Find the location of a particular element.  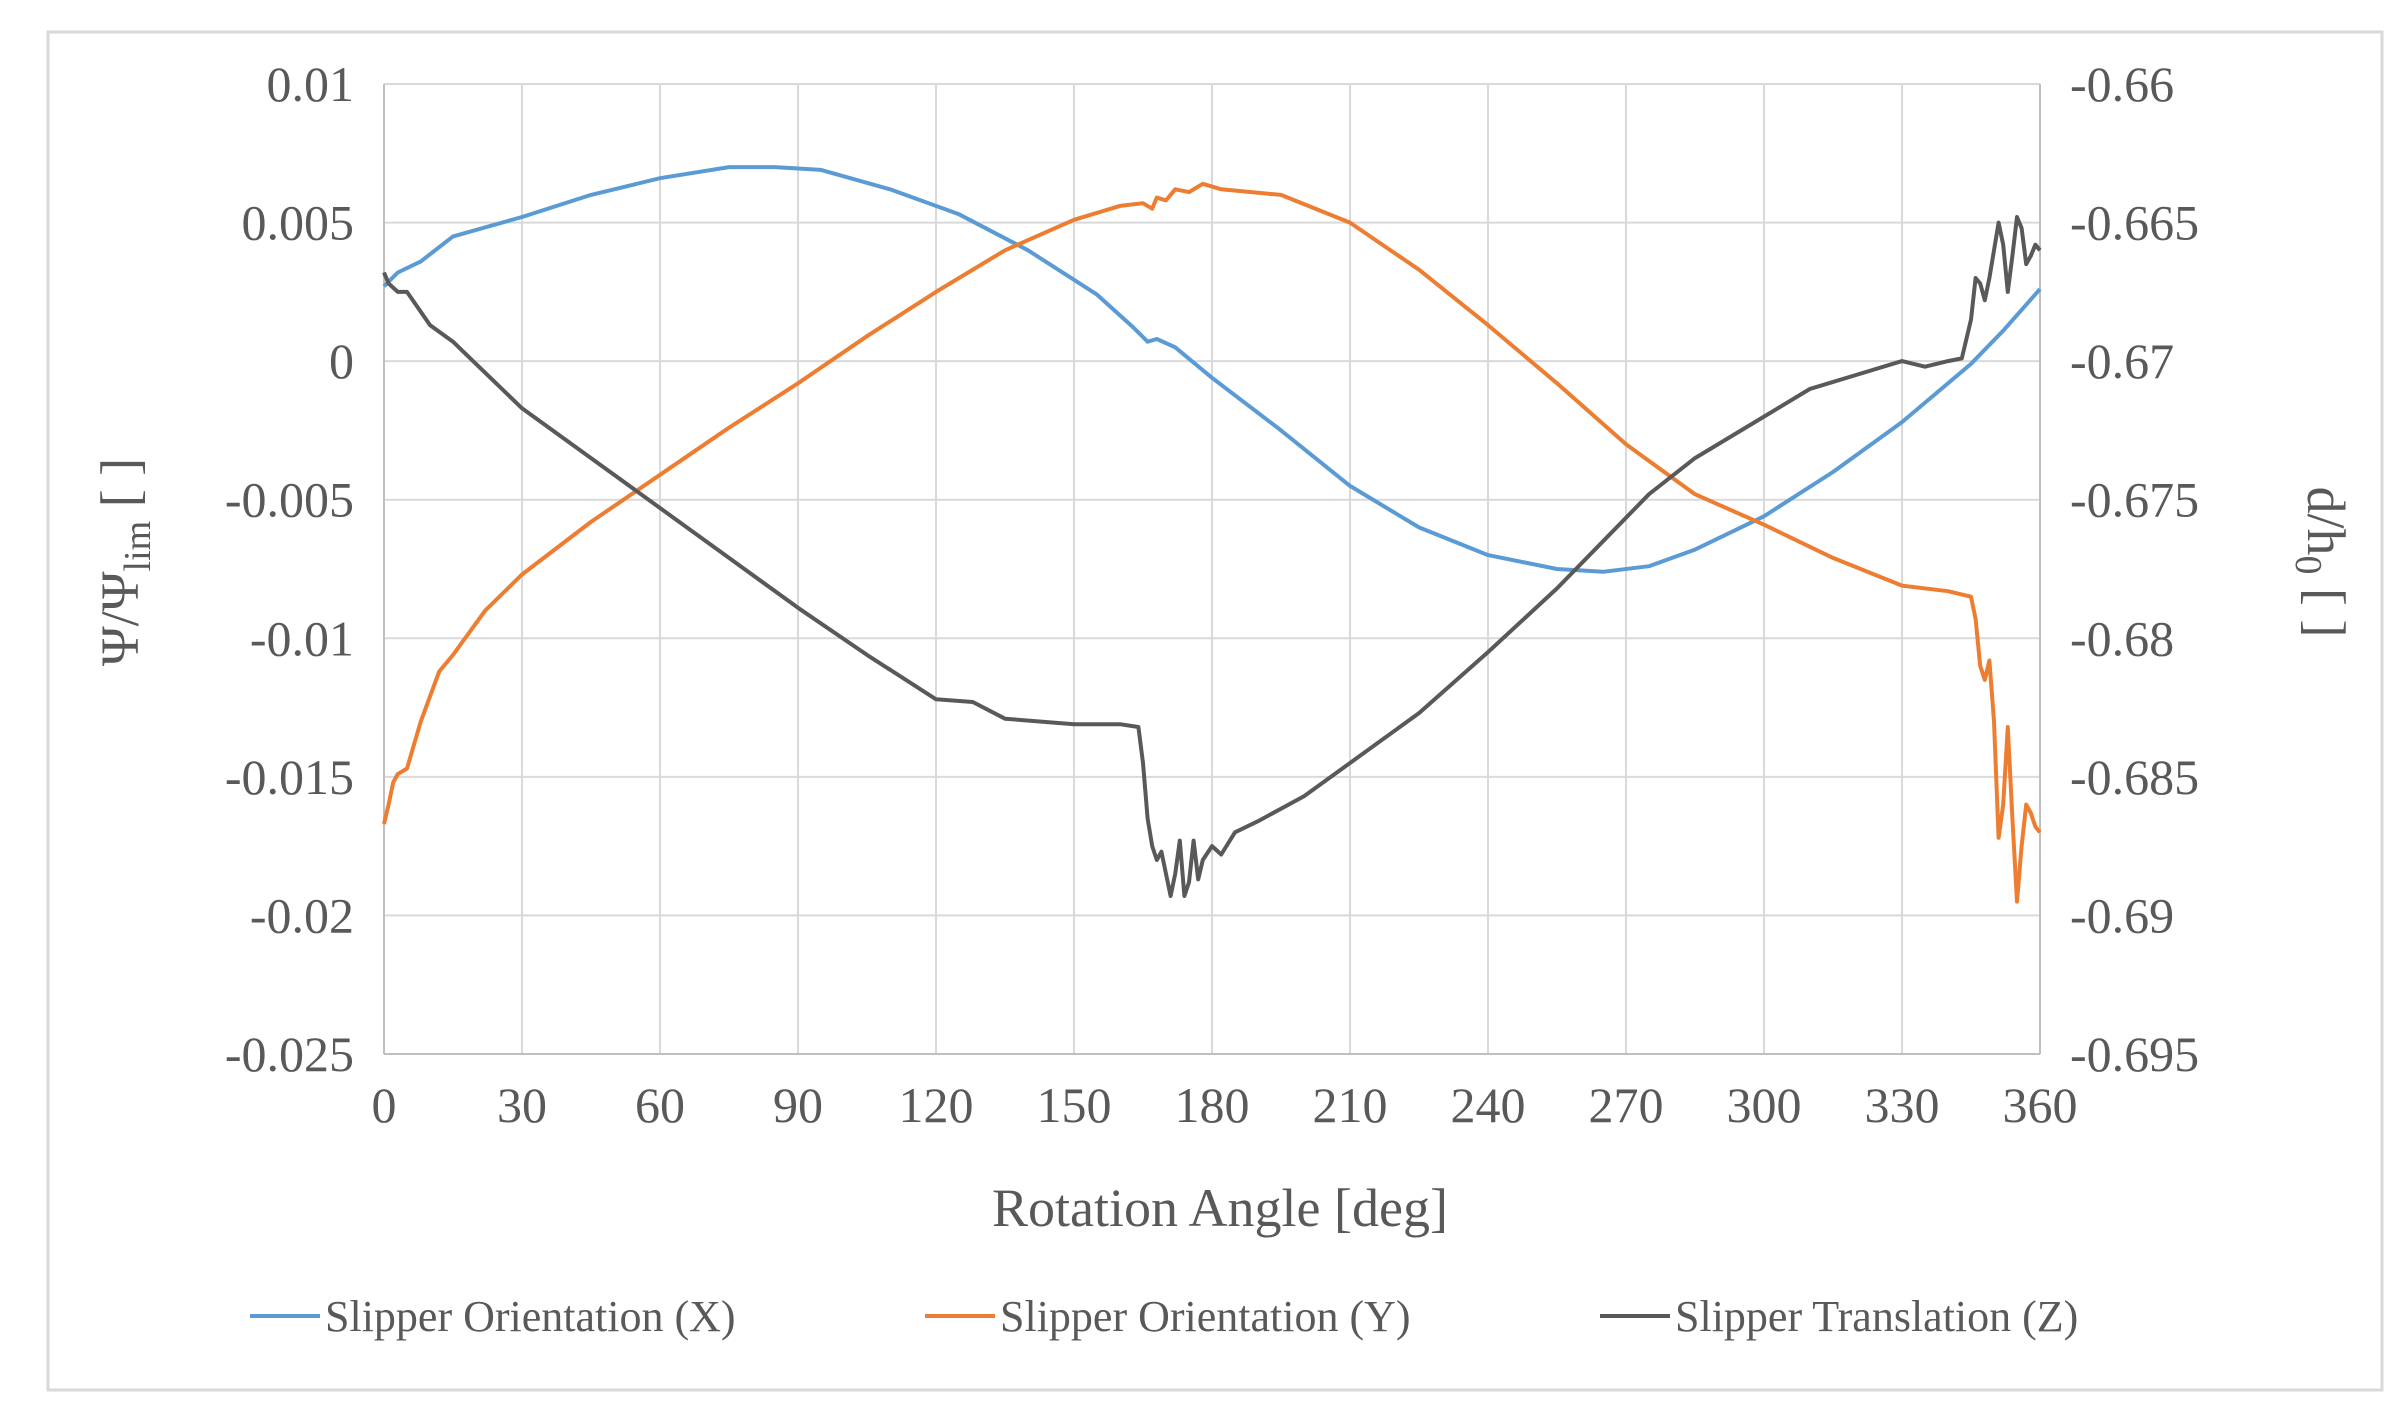

y-right-tick-label: -0.67 is located at coordinates (2122, 361).